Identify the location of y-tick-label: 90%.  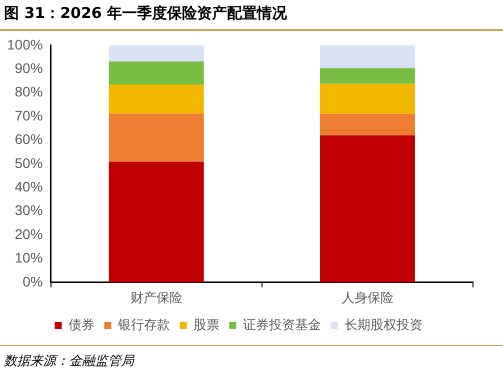
(28, 68).